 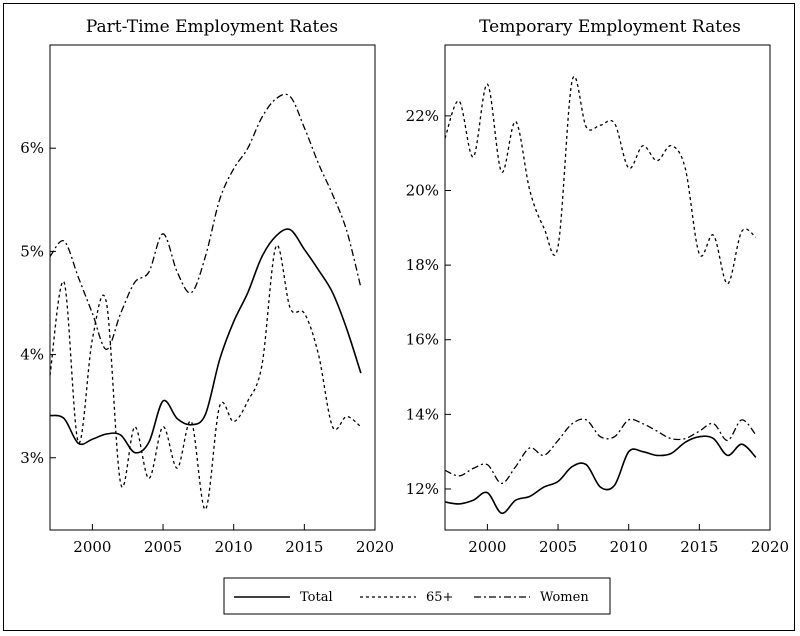 What do you see at coordinates (422, 191) in the screenshot?
I see `y-tick-label: 20%` at bounding box center [422, 191].